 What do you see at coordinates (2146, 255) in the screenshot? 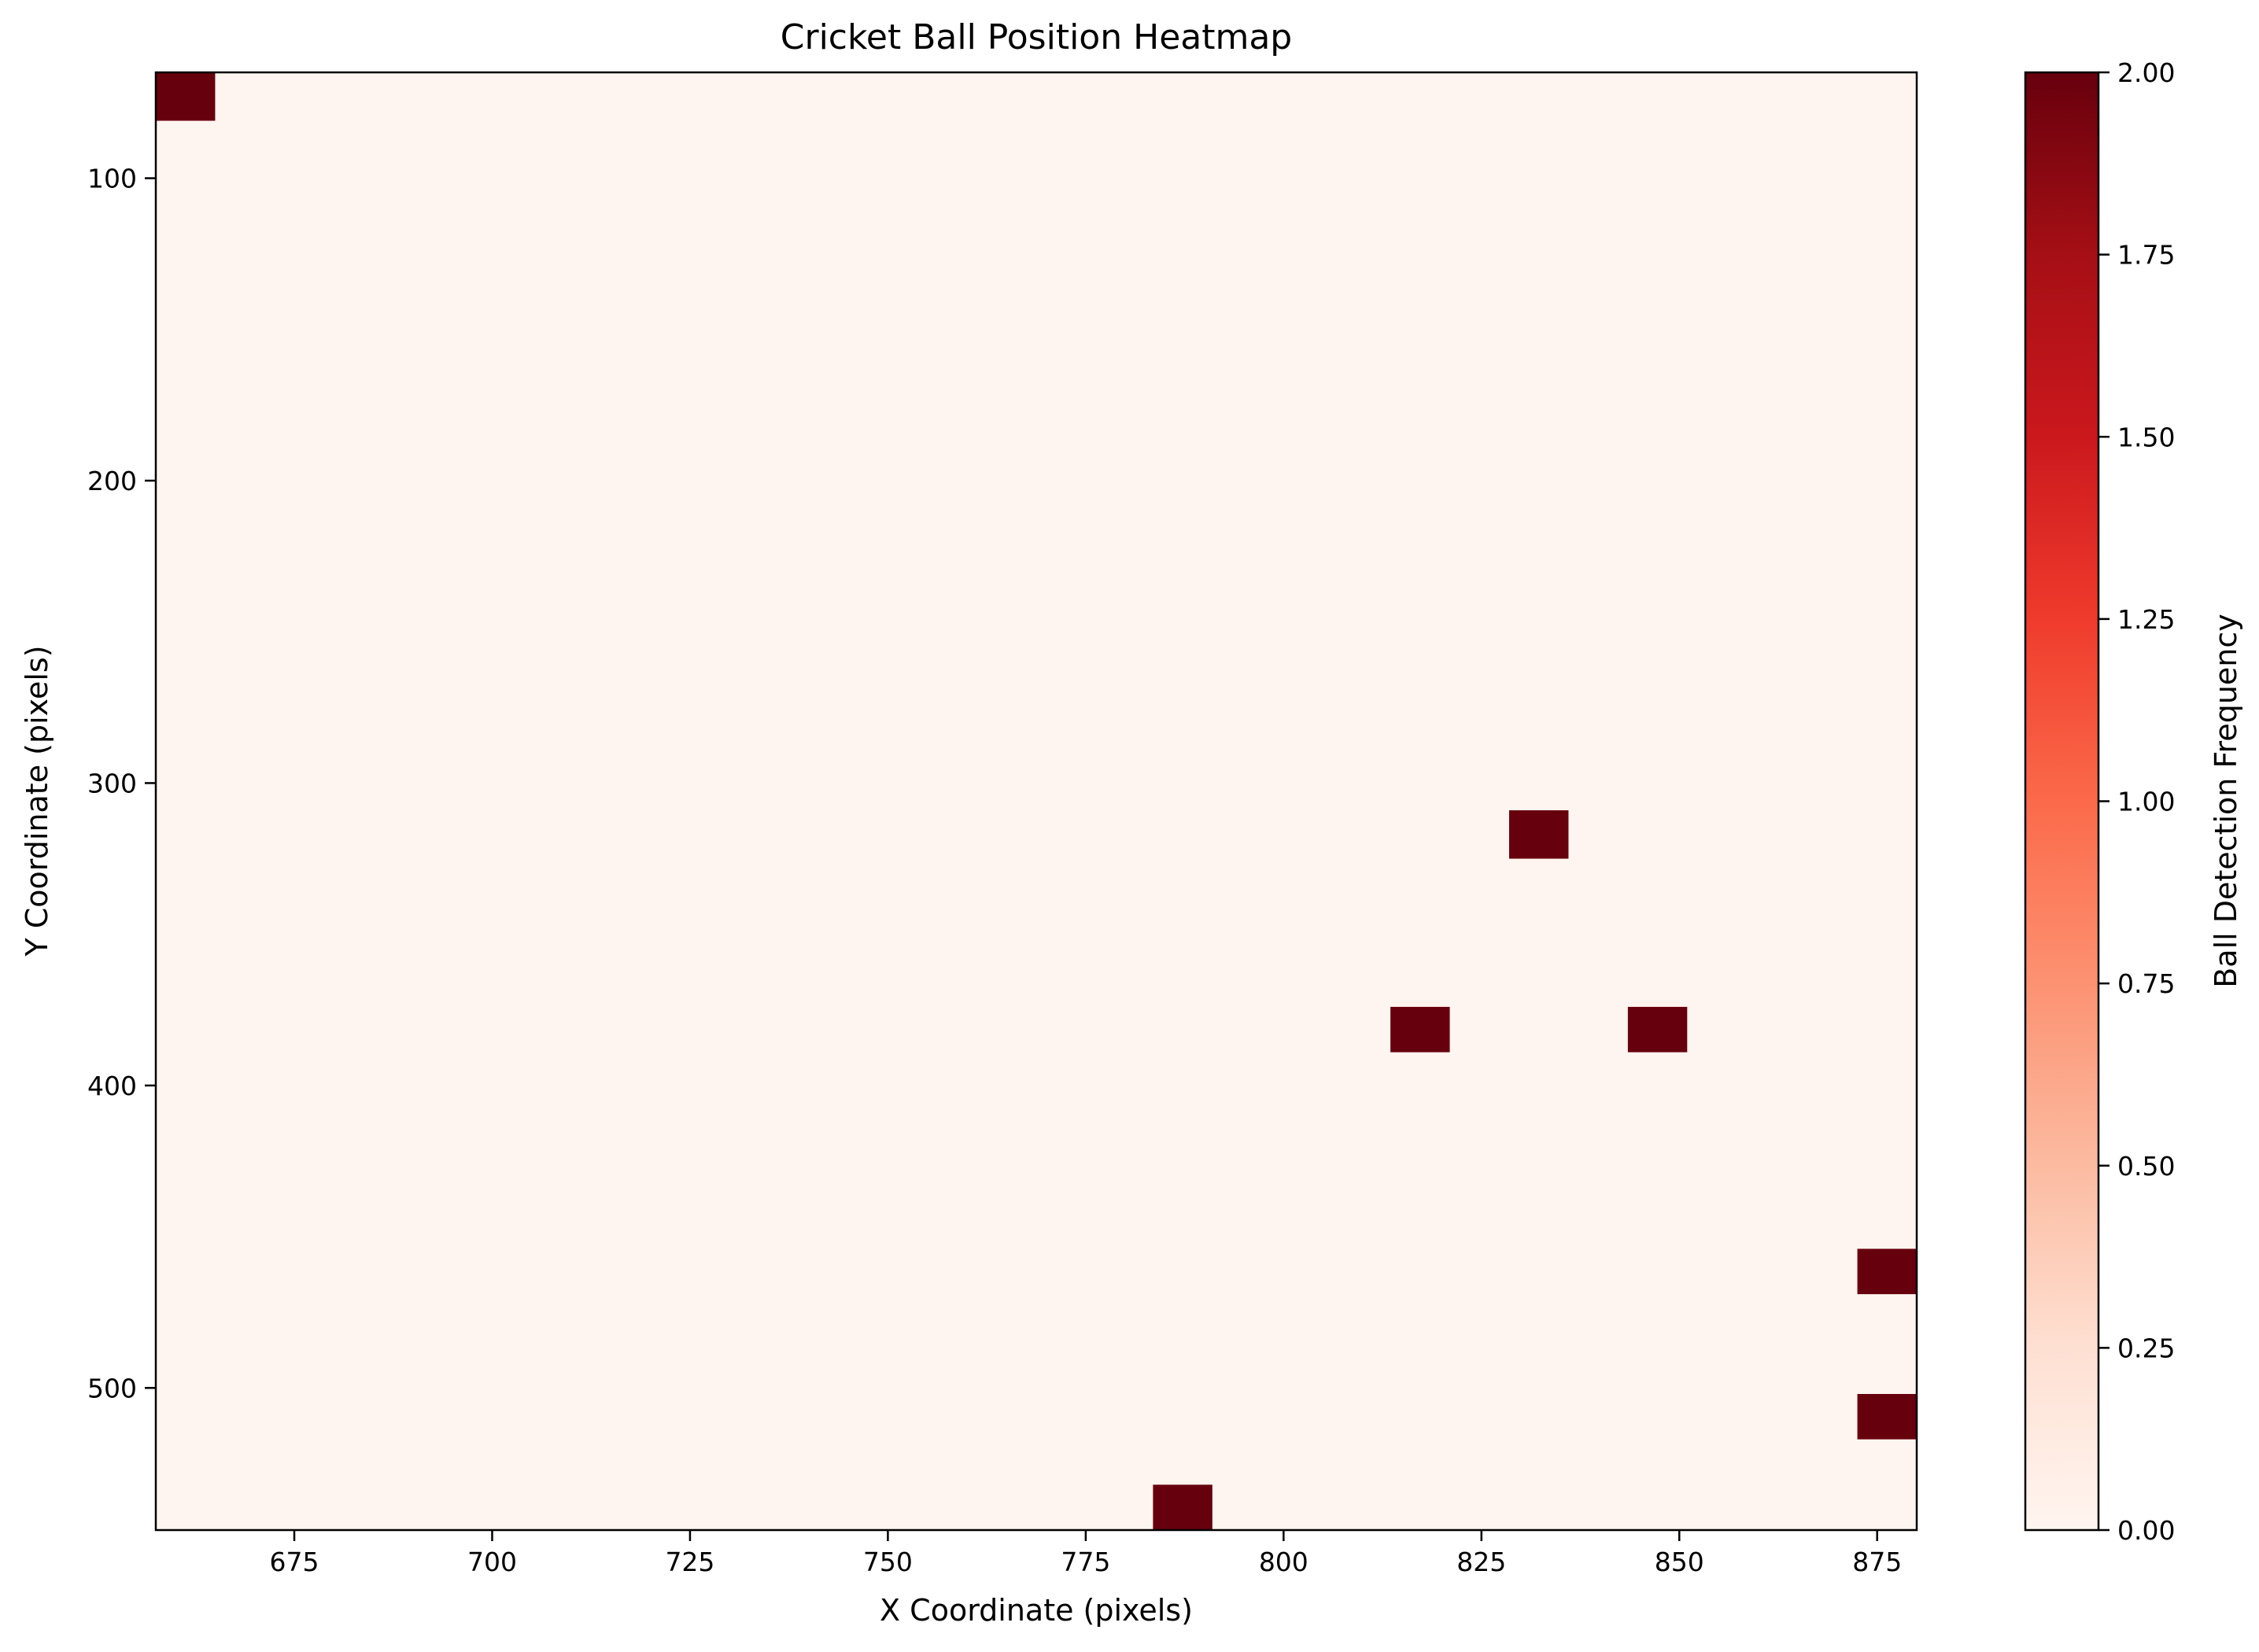
I see `colorbar-tick-label: 1.75` at bounding box center [2146, 255].